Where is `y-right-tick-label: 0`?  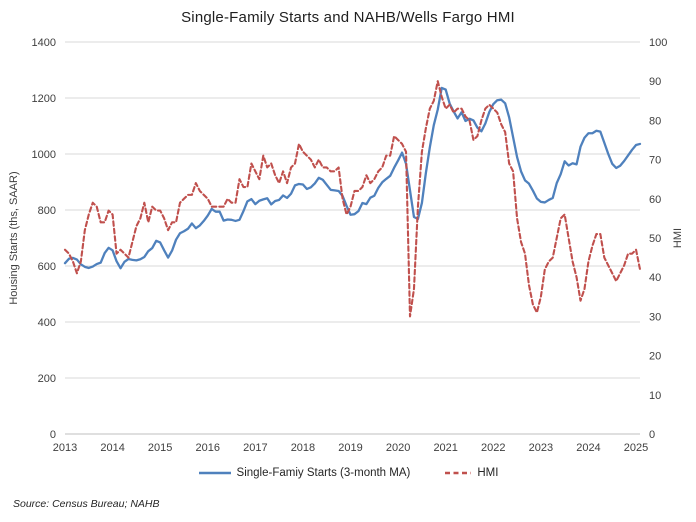
y-right-tick-label: 0 is located at coordinates (652, 435).